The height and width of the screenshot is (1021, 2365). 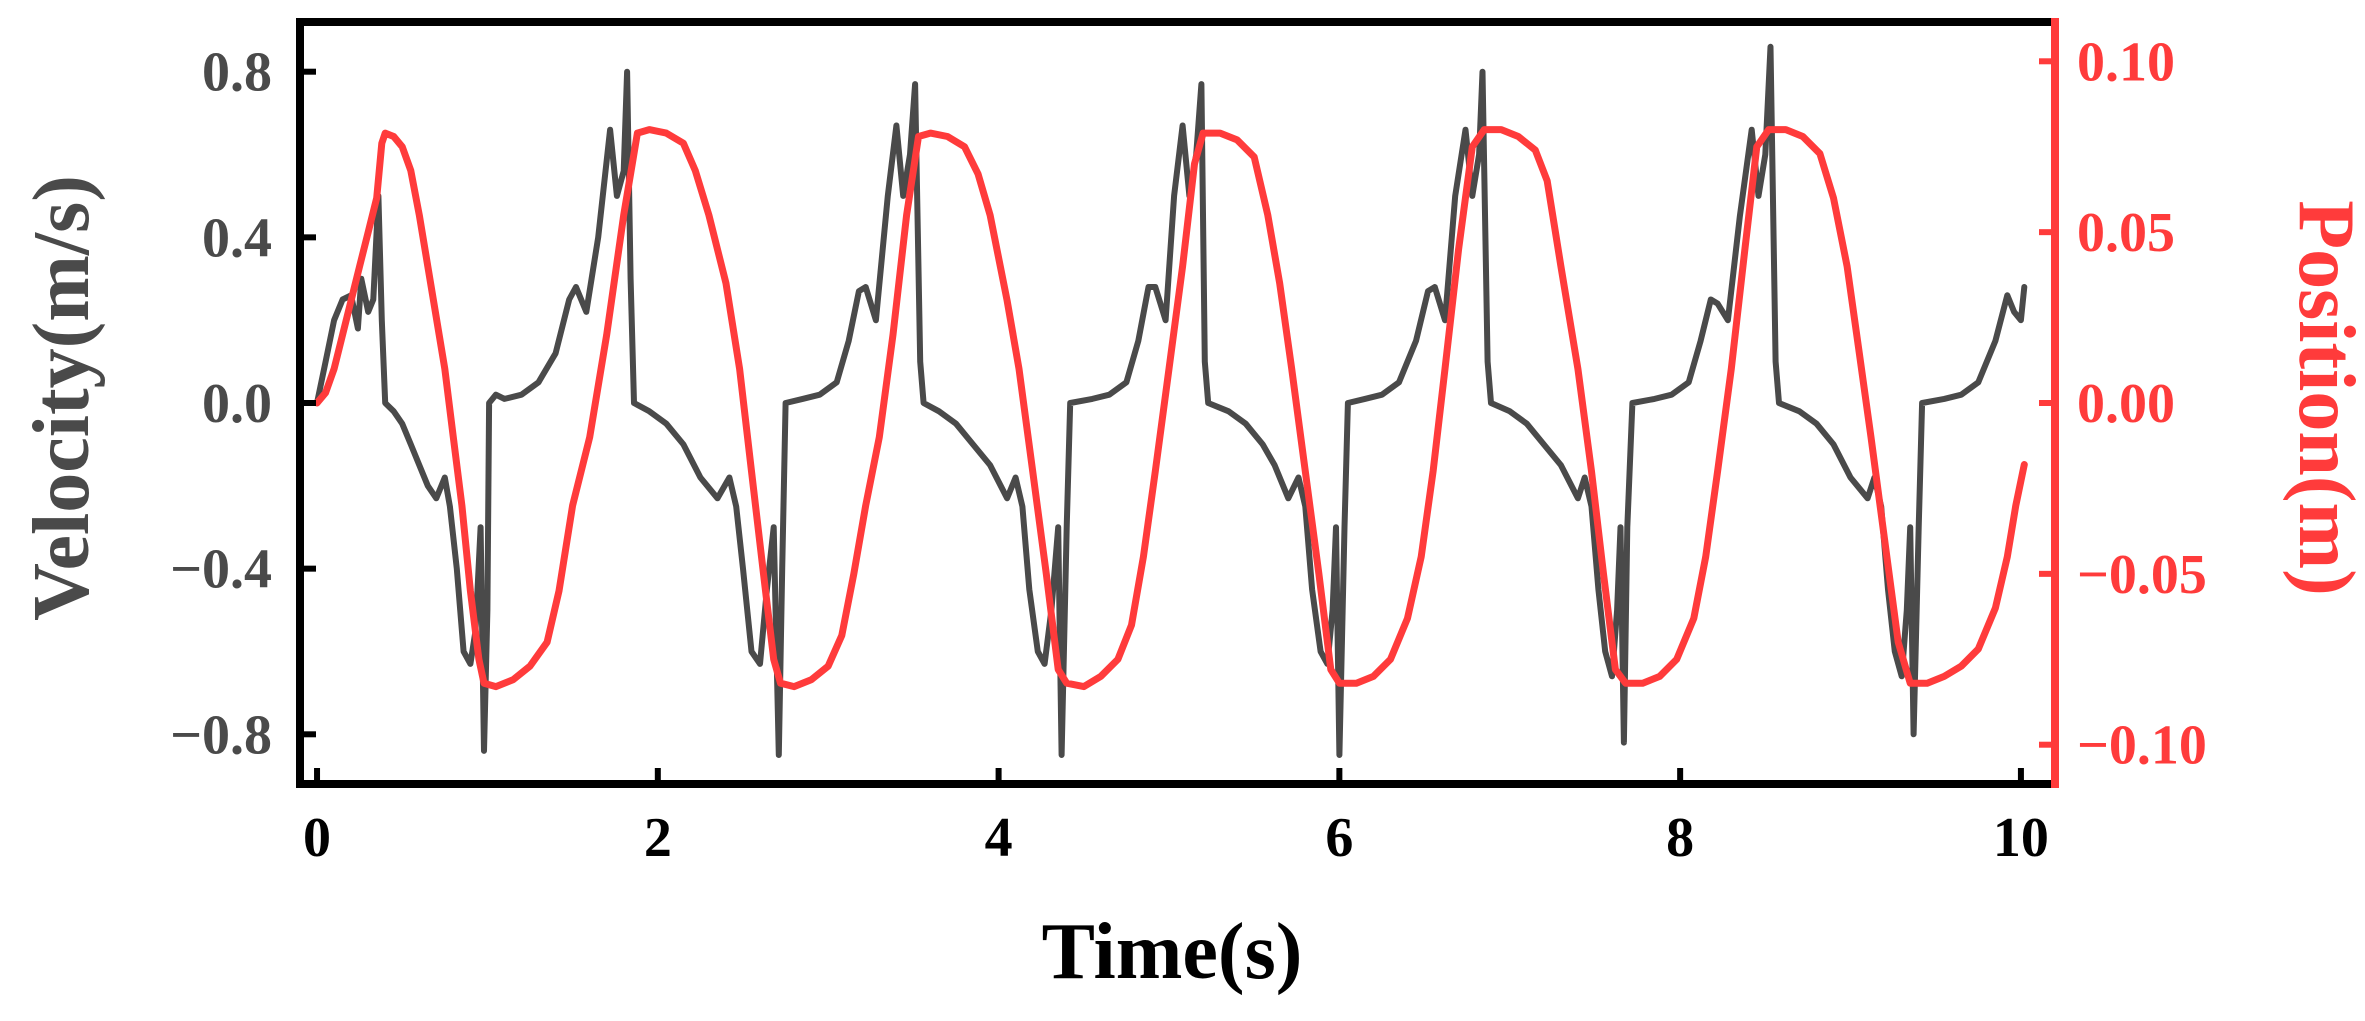 I want to click on x-tick-label: 8, so click(x=1680, y=838).